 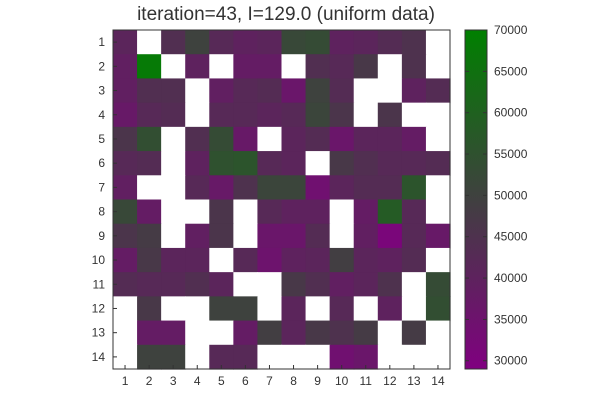 I want to click on colorbar-tick-label: 35000, so click(x=511, y=319).